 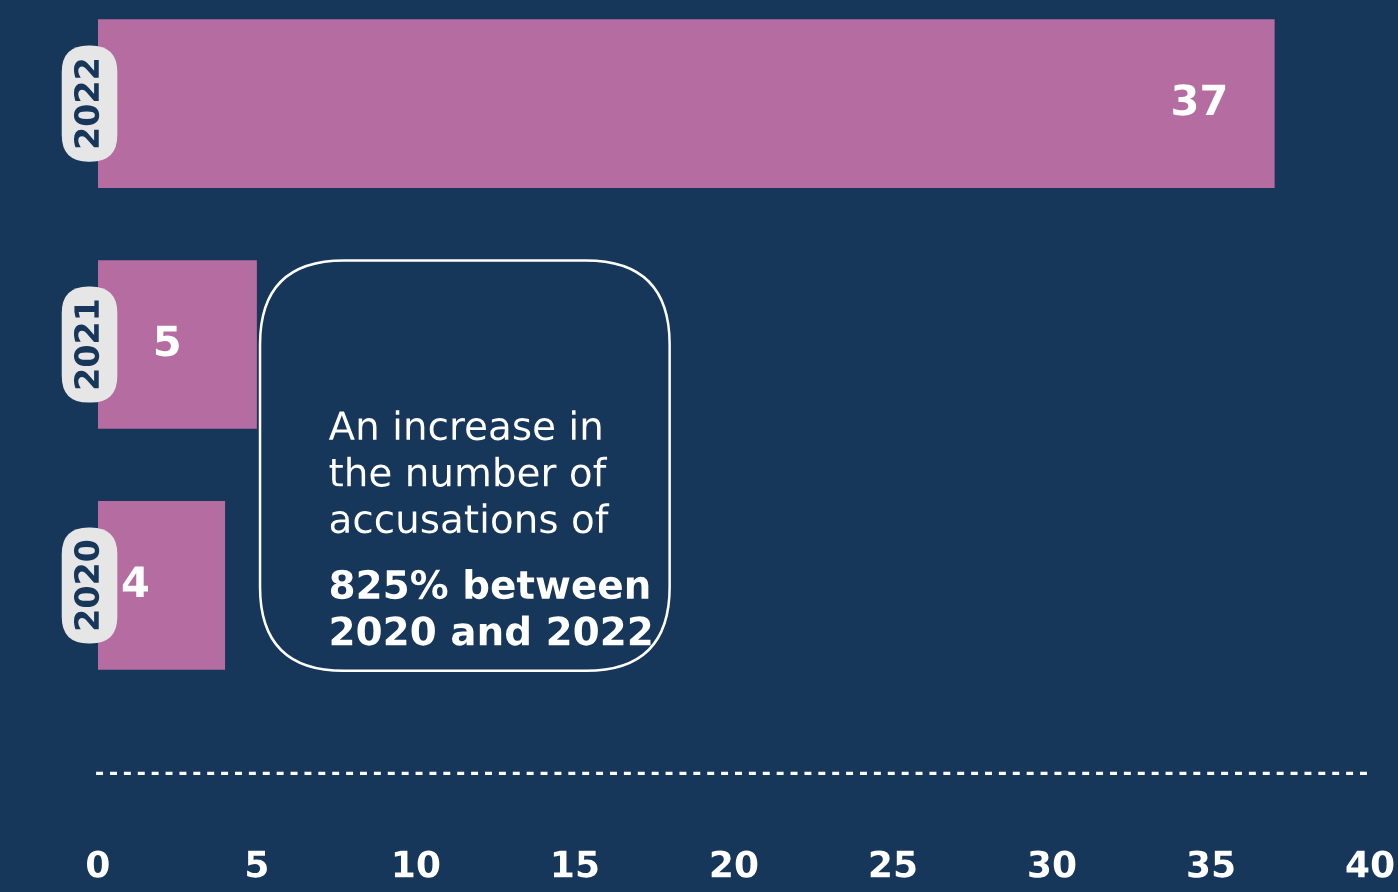 What do you see at coordinates (1211, 864) in the screenshot?
I see `x-tick-label: 35` at bounding box center [1211, 864].